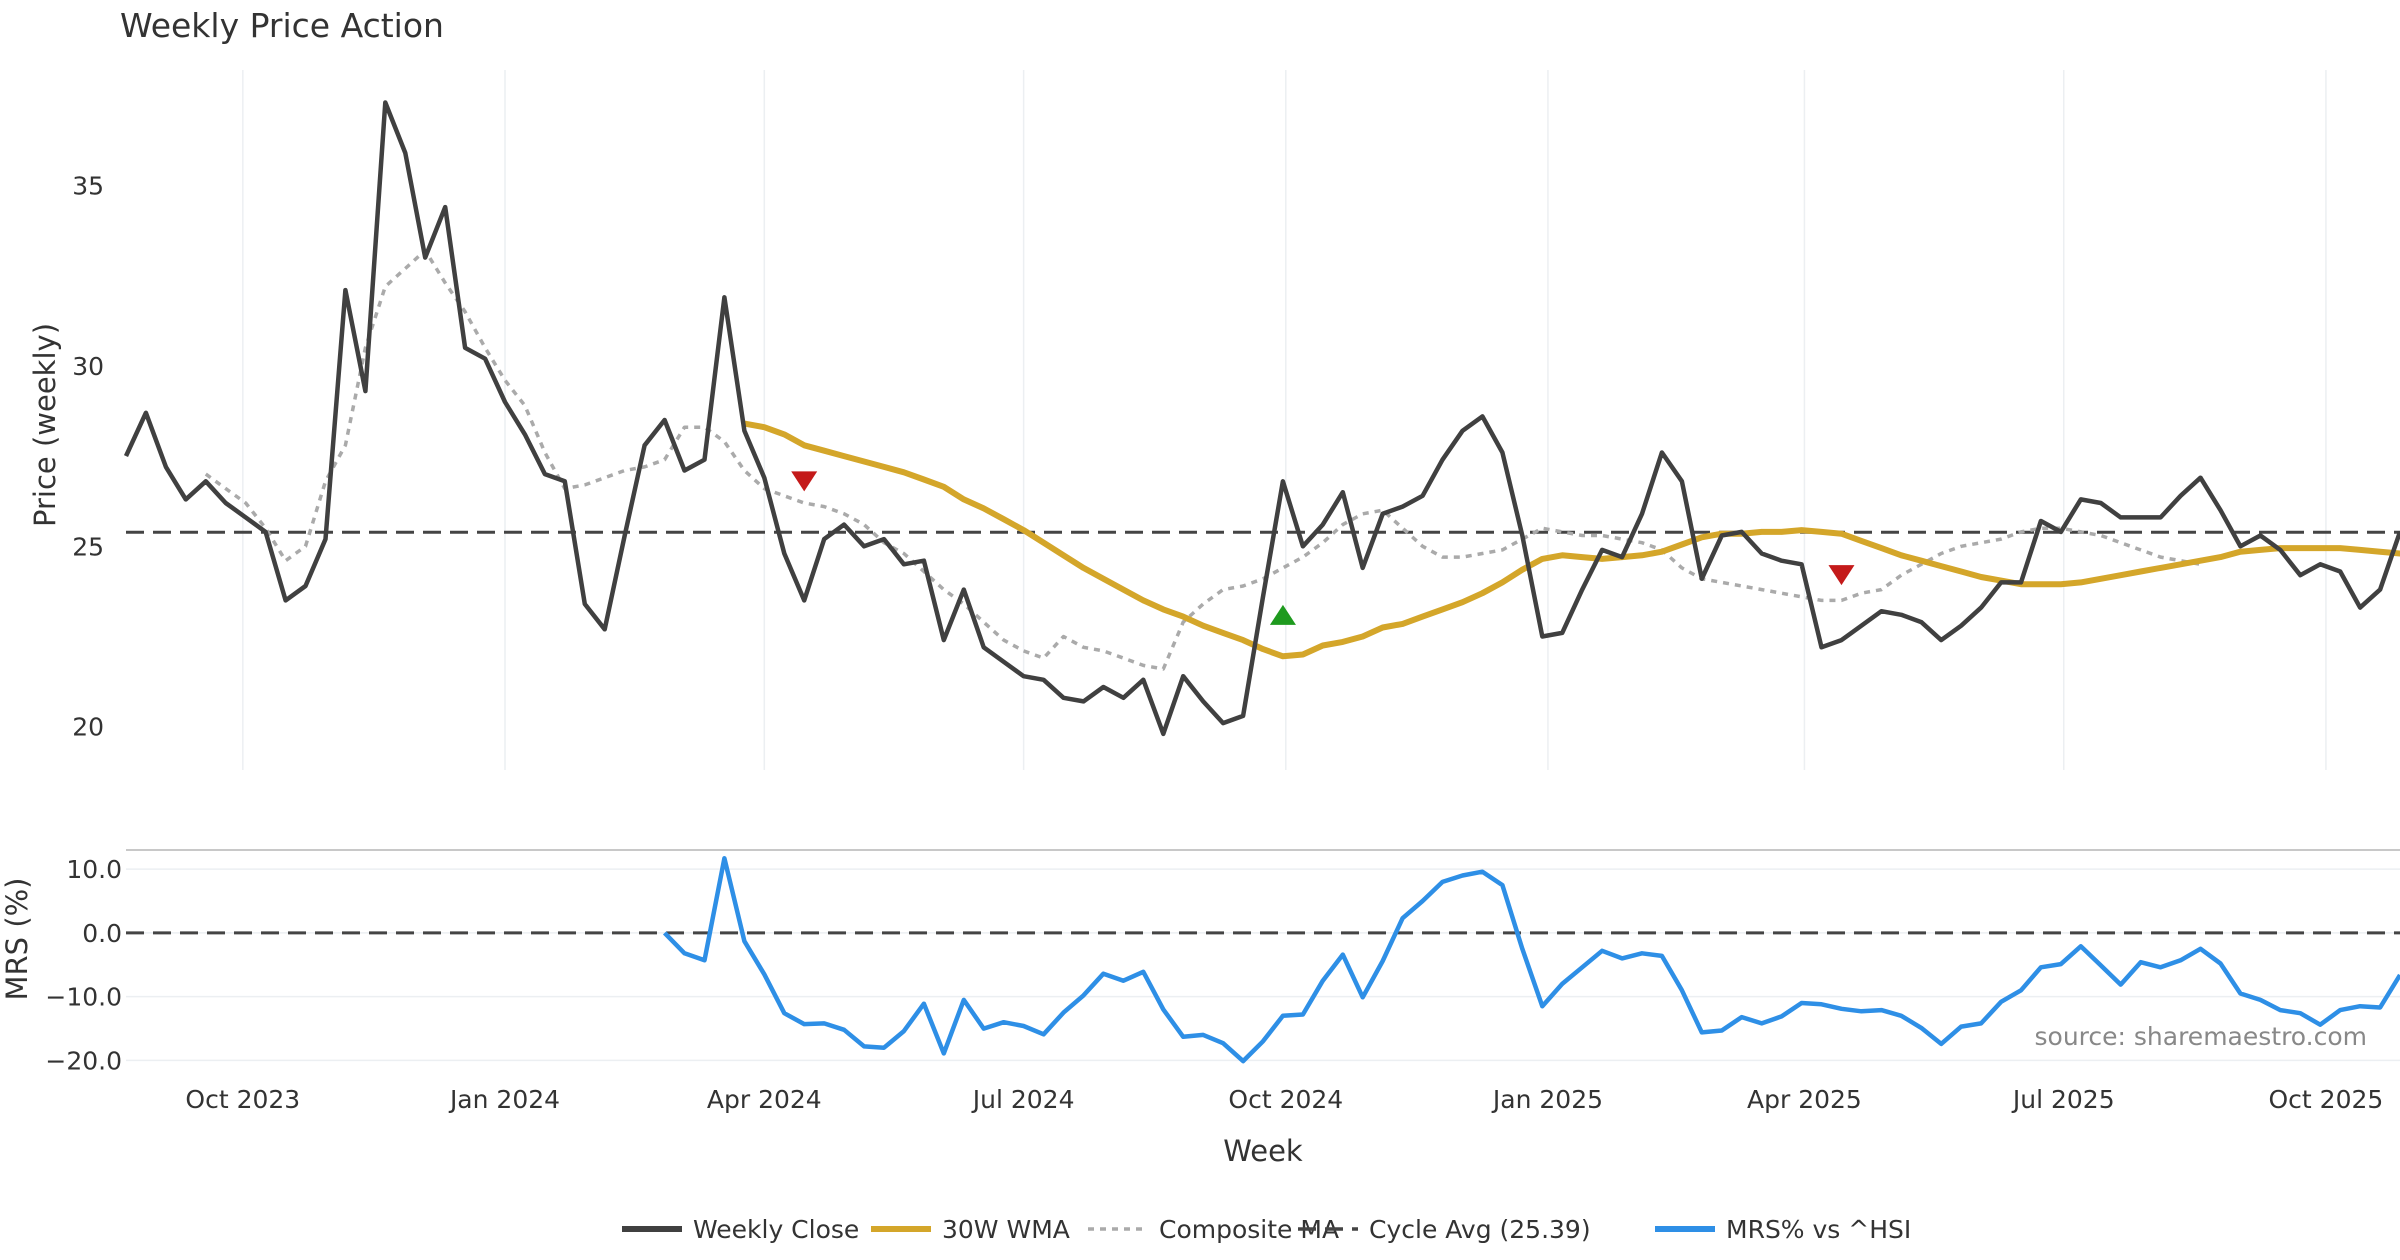  I want to click on x-tick-label: Jul 2024, so click(1023, 1099).